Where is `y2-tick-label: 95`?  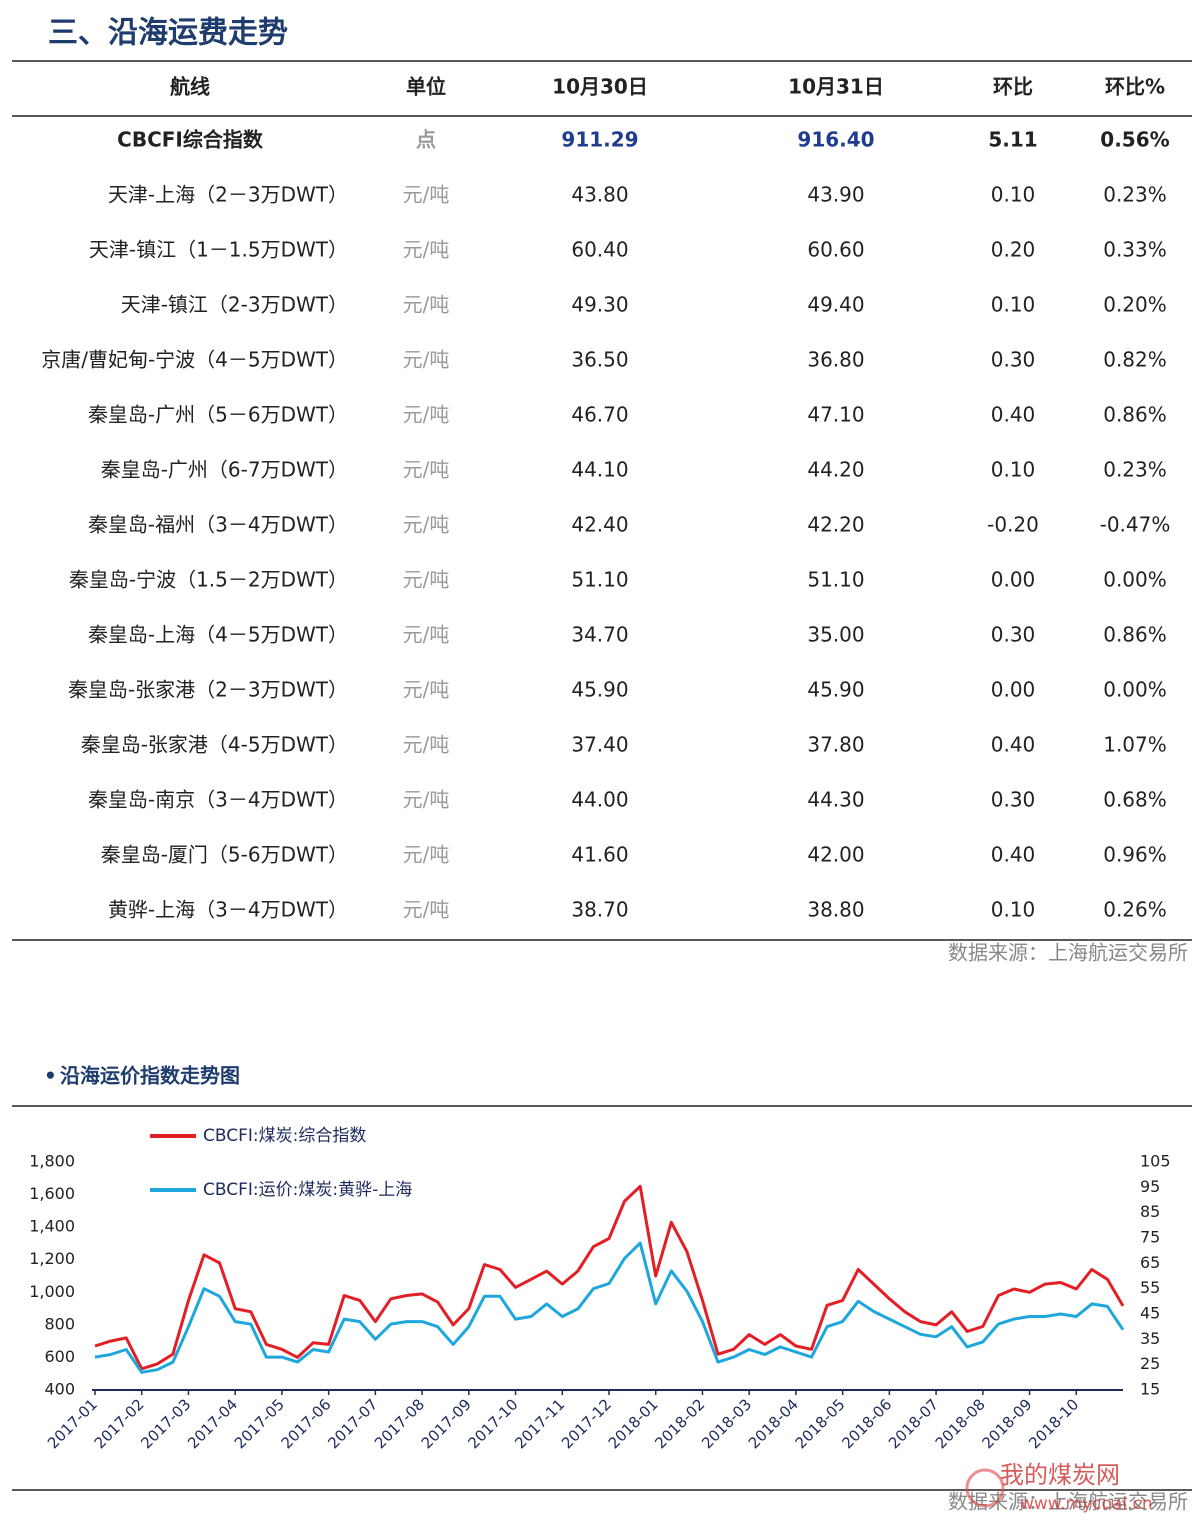 y2-tick-label: 95 is located at coordinates (1150, 1186).